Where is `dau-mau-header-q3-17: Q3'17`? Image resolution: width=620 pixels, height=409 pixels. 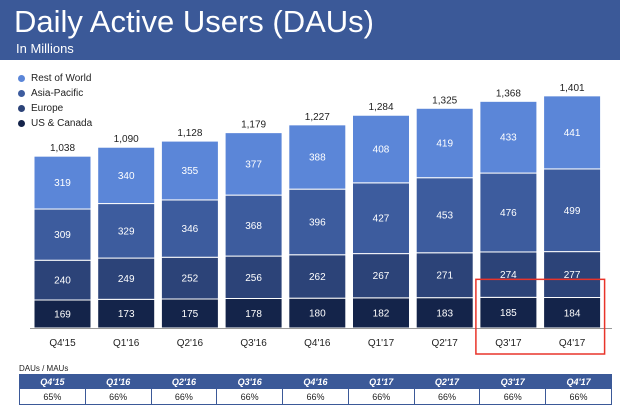 dau-mau-header-q3-17: Q3'17 is located at coordinates (513, 381).